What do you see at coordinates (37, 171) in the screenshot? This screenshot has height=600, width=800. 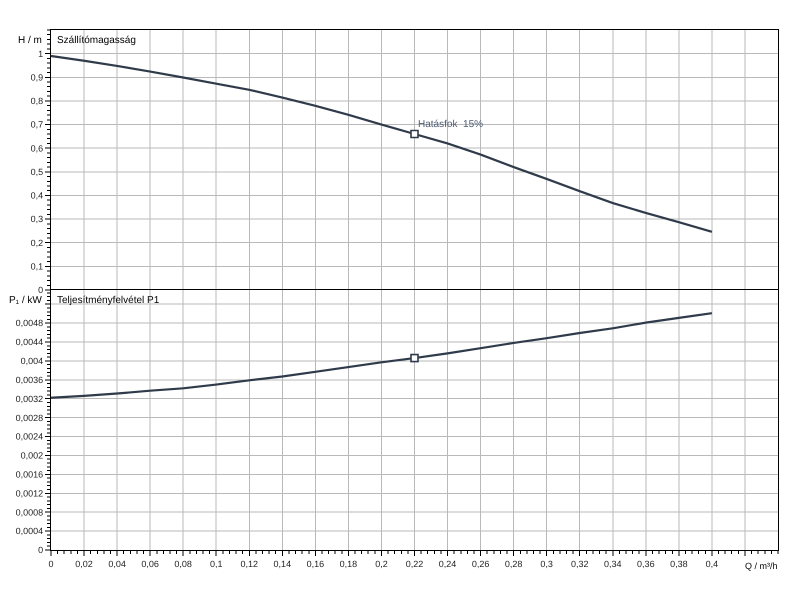 I see `y-tick-label: 0,5` at bounding box center [37, 171].